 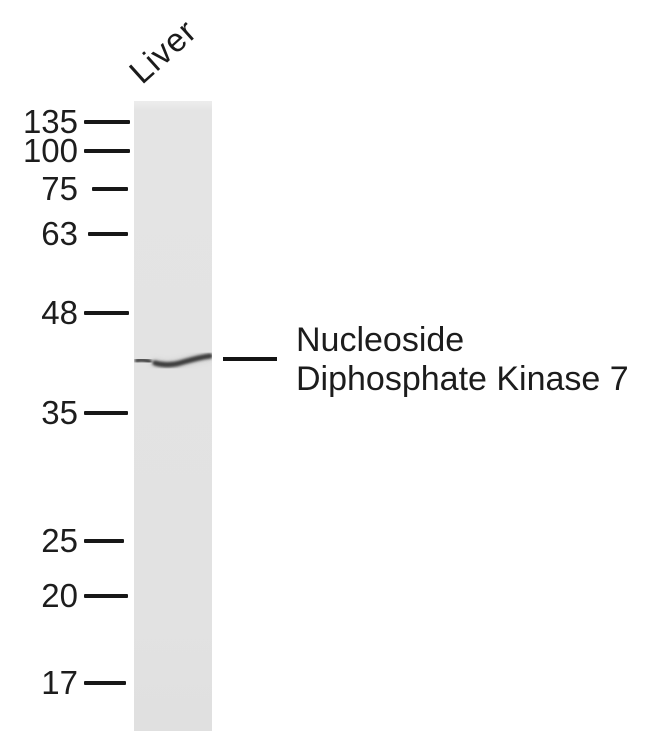 I want to click on mw-marker-row: 135, so click(x=69, y=122).